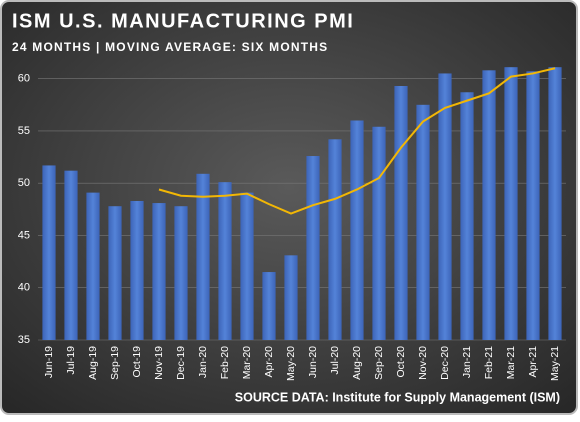  I want to click on x-tick-label: Oct-20, so click(401, 362).